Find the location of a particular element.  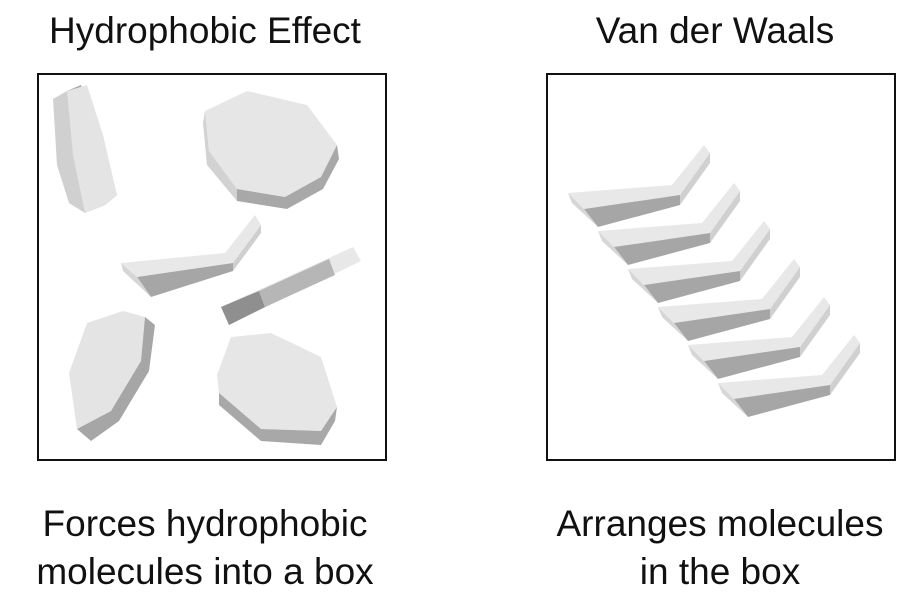

caption-hydrophobic-line-2: molecules into a box is located at coordinates (205, 571).